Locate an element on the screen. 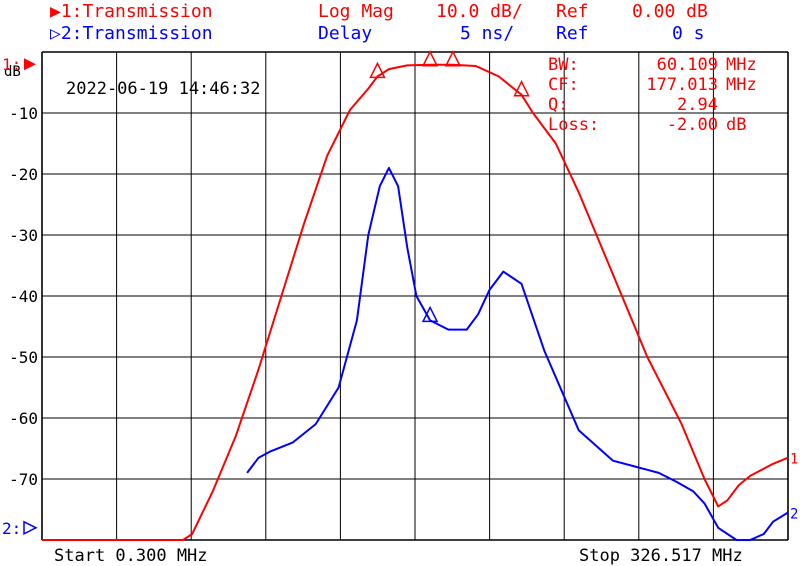  marker-1-icon is located at coordinates (430, 58).